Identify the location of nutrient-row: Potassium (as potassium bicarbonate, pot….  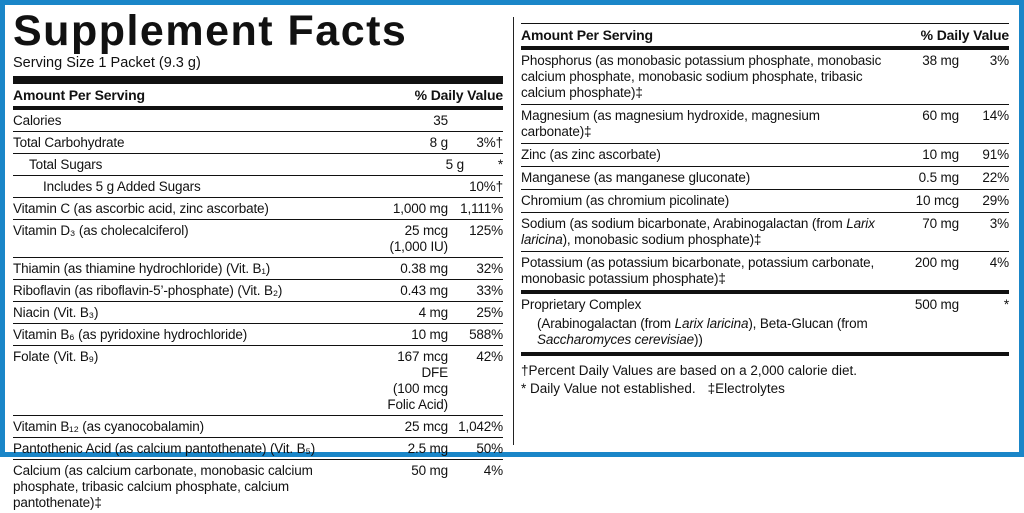
(765, 271).